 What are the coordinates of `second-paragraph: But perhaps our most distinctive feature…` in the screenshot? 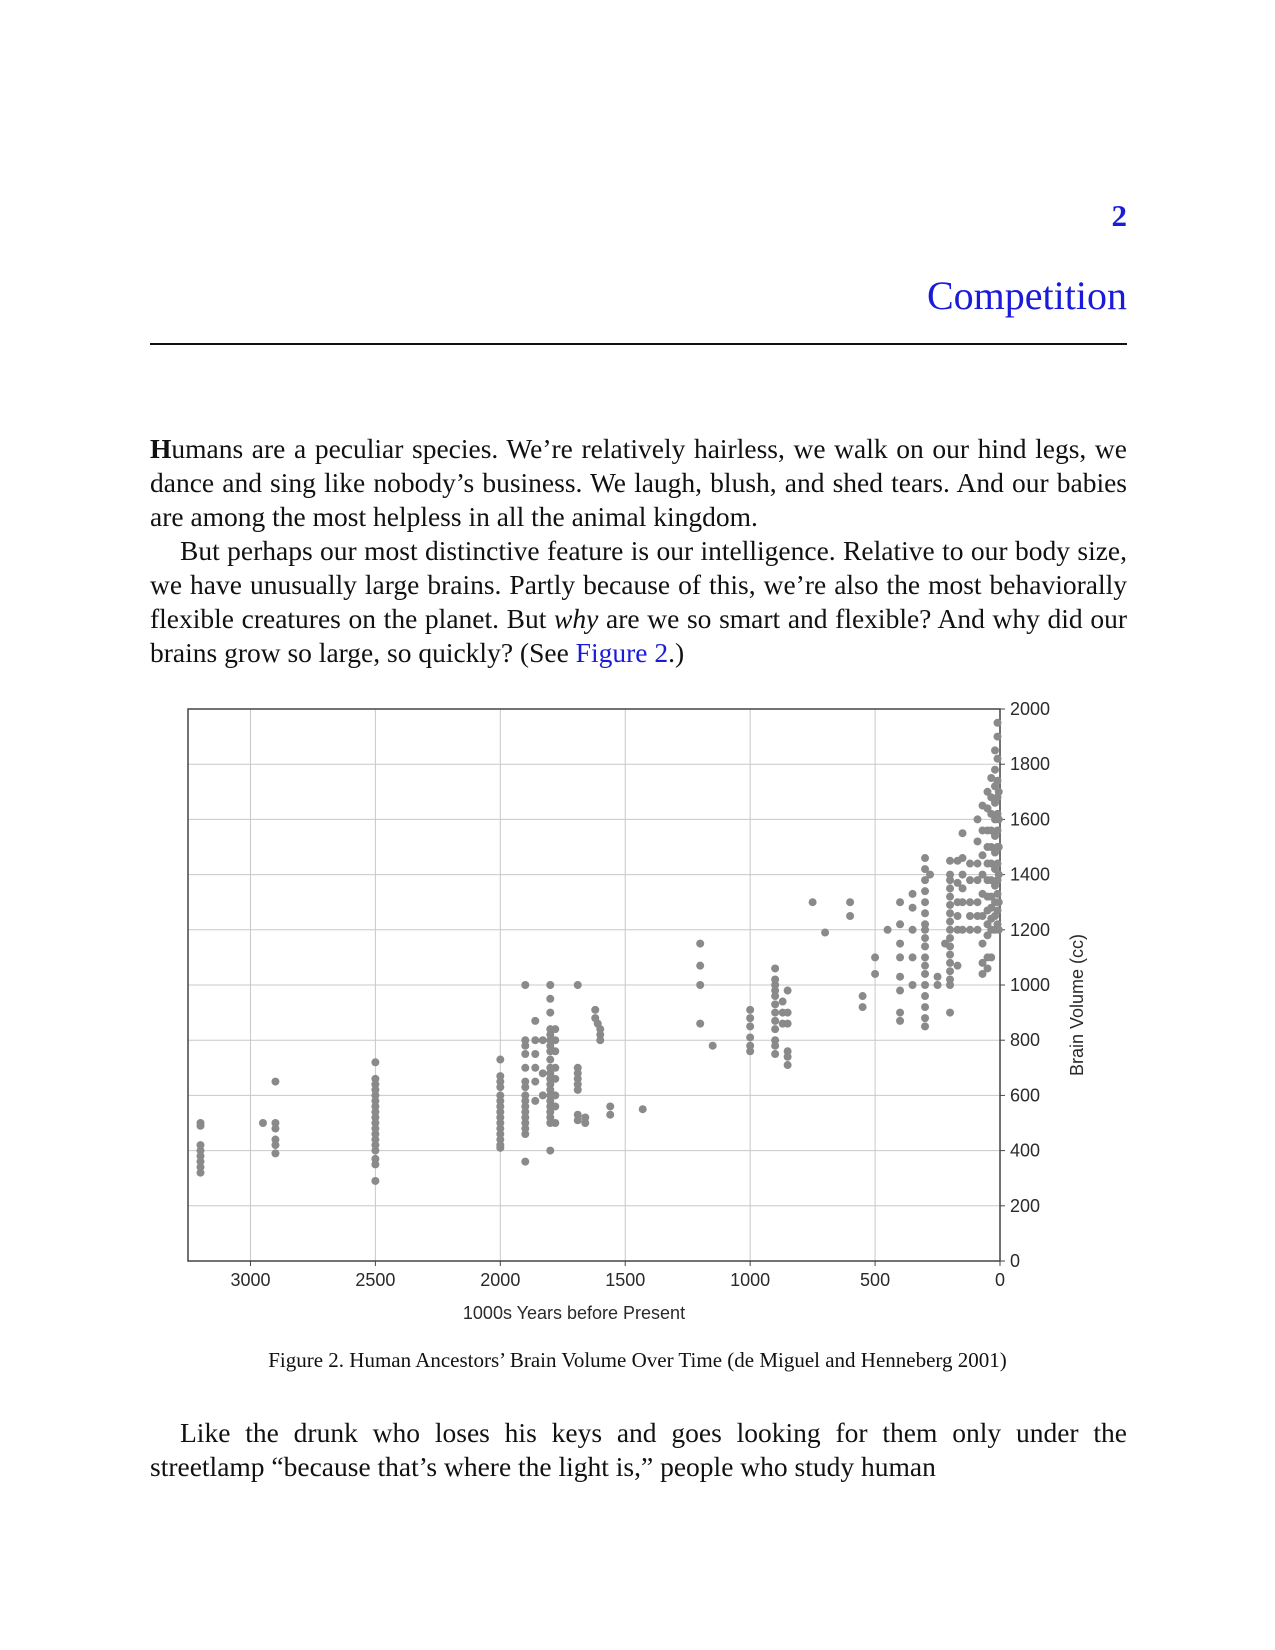 It's located at (638, 602).